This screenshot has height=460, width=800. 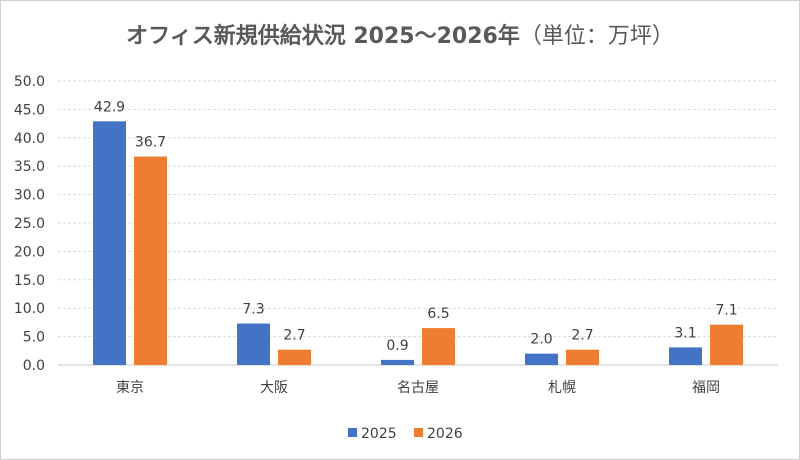 I want to click on y-tick-label: 10.0, so click(x=29, y=309).